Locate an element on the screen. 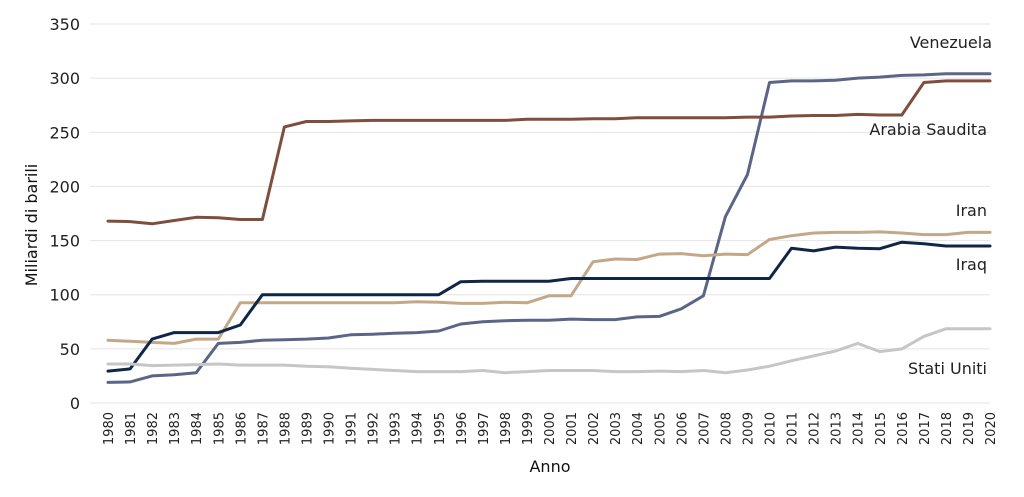 The width and height of the screenshot is (1024, 497). x-tick-label: 2013 is located at coordinates (837, 428).